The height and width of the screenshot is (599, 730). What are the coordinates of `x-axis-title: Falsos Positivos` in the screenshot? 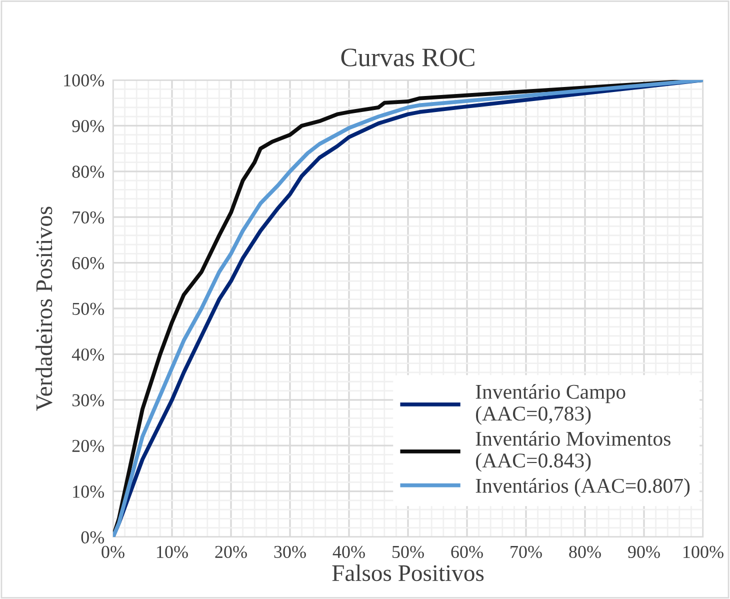 It's located at (408, 573).